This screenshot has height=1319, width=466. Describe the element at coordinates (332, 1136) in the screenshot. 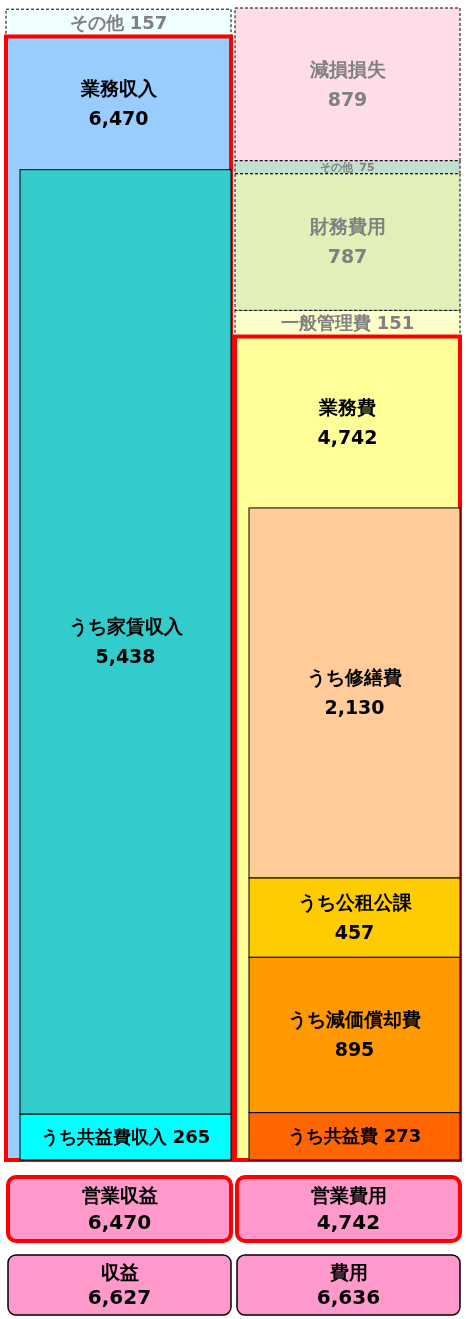

I see `series-label: うち共益費` at that location.